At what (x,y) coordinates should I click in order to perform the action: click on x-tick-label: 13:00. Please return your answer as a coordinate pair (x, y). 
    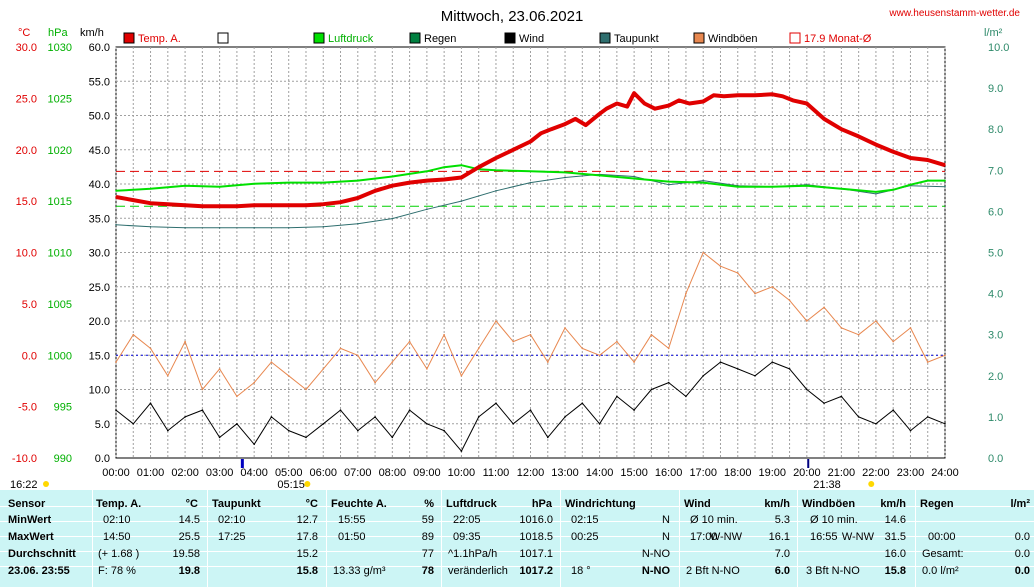
    Looking at the image, I should click on (565, 473).